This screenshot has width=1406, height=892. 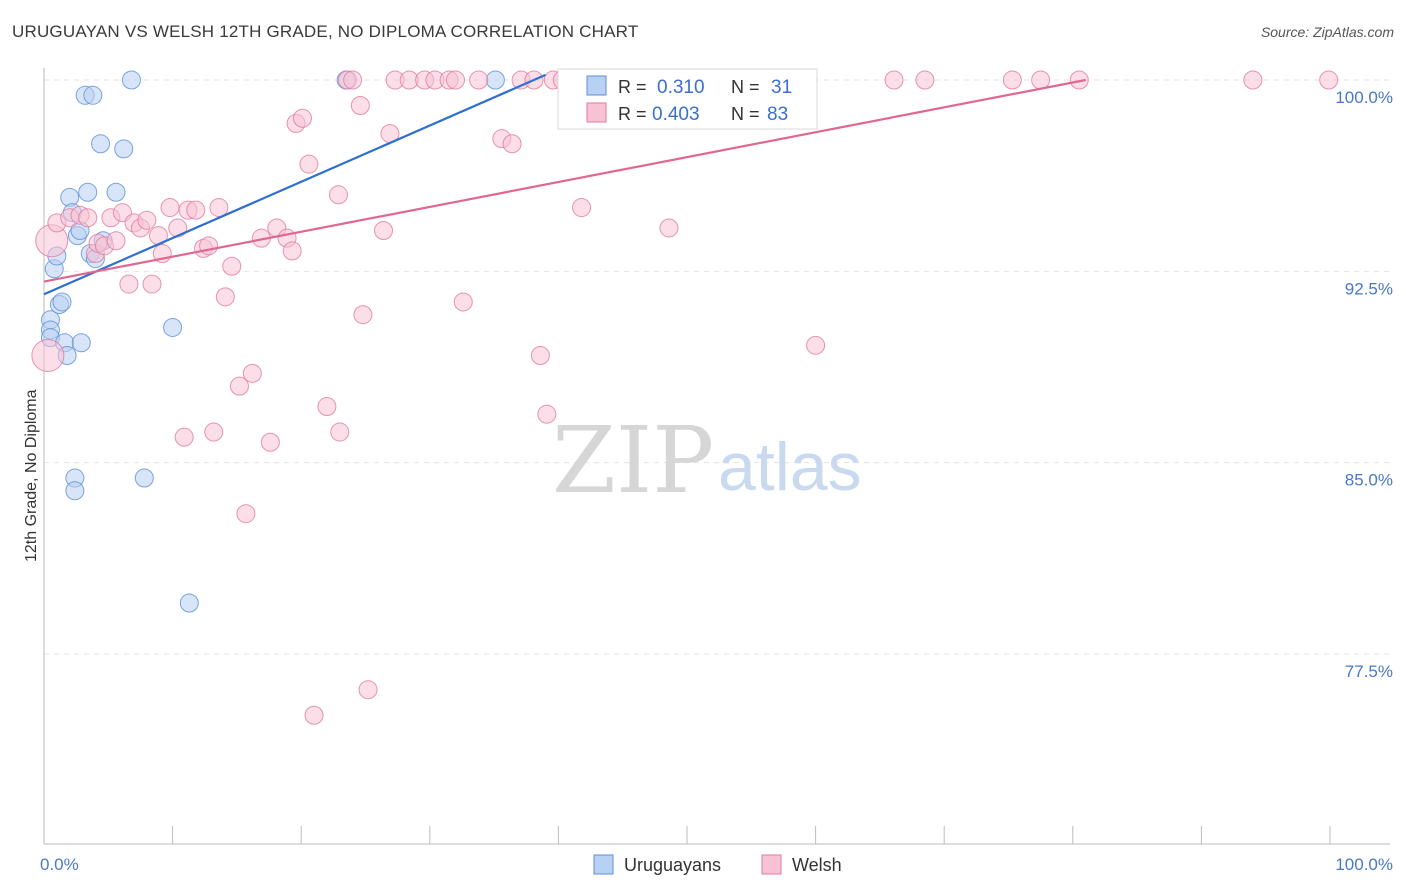 What do you see at coordinates (632, 114) in the screenshot?
I see `legend-r-label-welsh: R =` at bounding box center [632, 114].